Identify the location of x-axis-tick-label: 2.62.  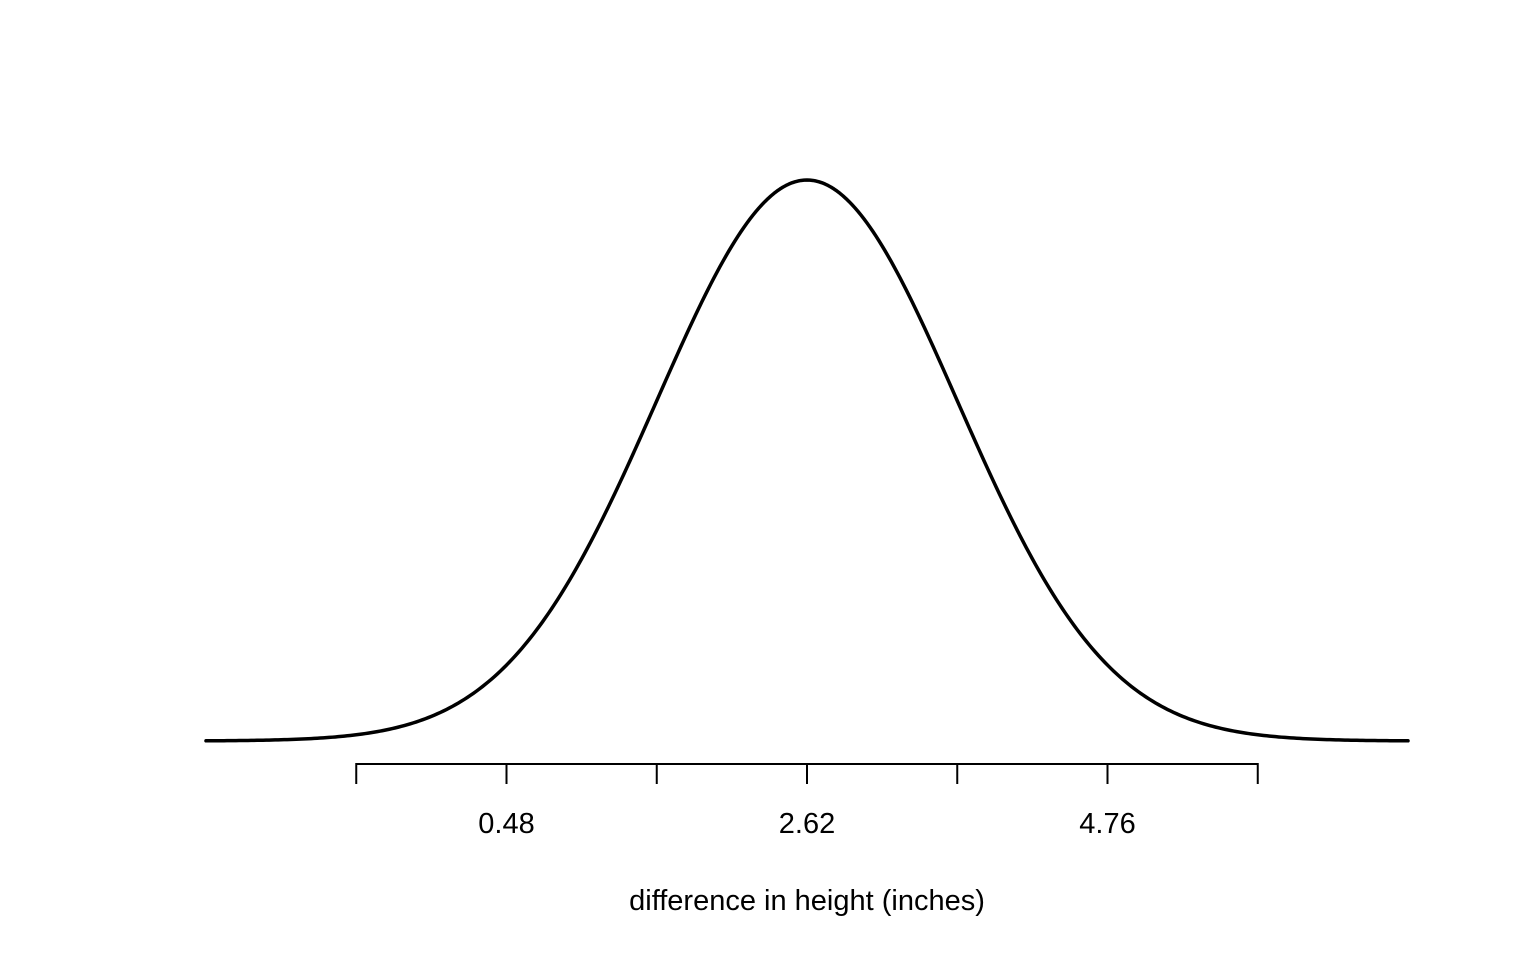
(807, 824).